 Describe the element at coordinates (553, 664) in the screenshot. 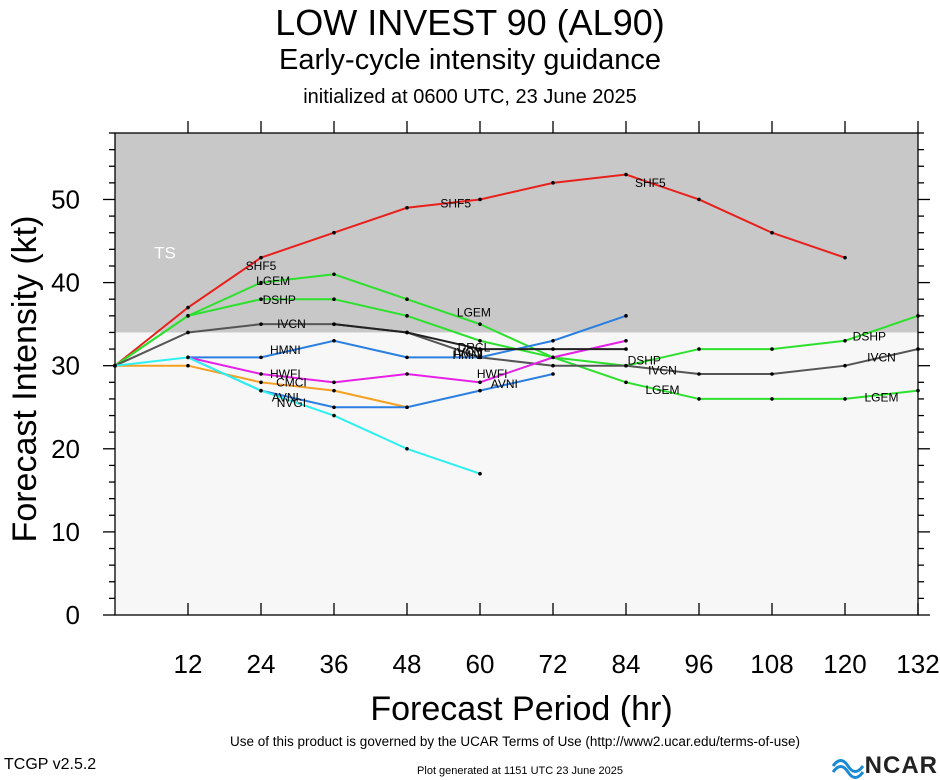

I see `x-tick-label: 72` at that location.